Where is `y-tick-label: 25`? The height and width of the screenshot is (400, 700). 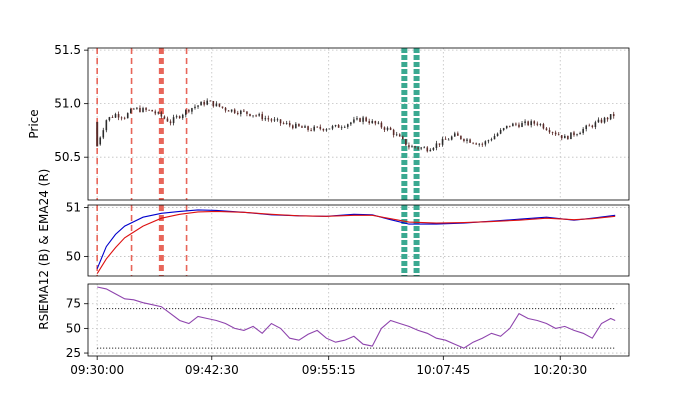 y-tick-label: 25 is located at coordinates (73, 353).